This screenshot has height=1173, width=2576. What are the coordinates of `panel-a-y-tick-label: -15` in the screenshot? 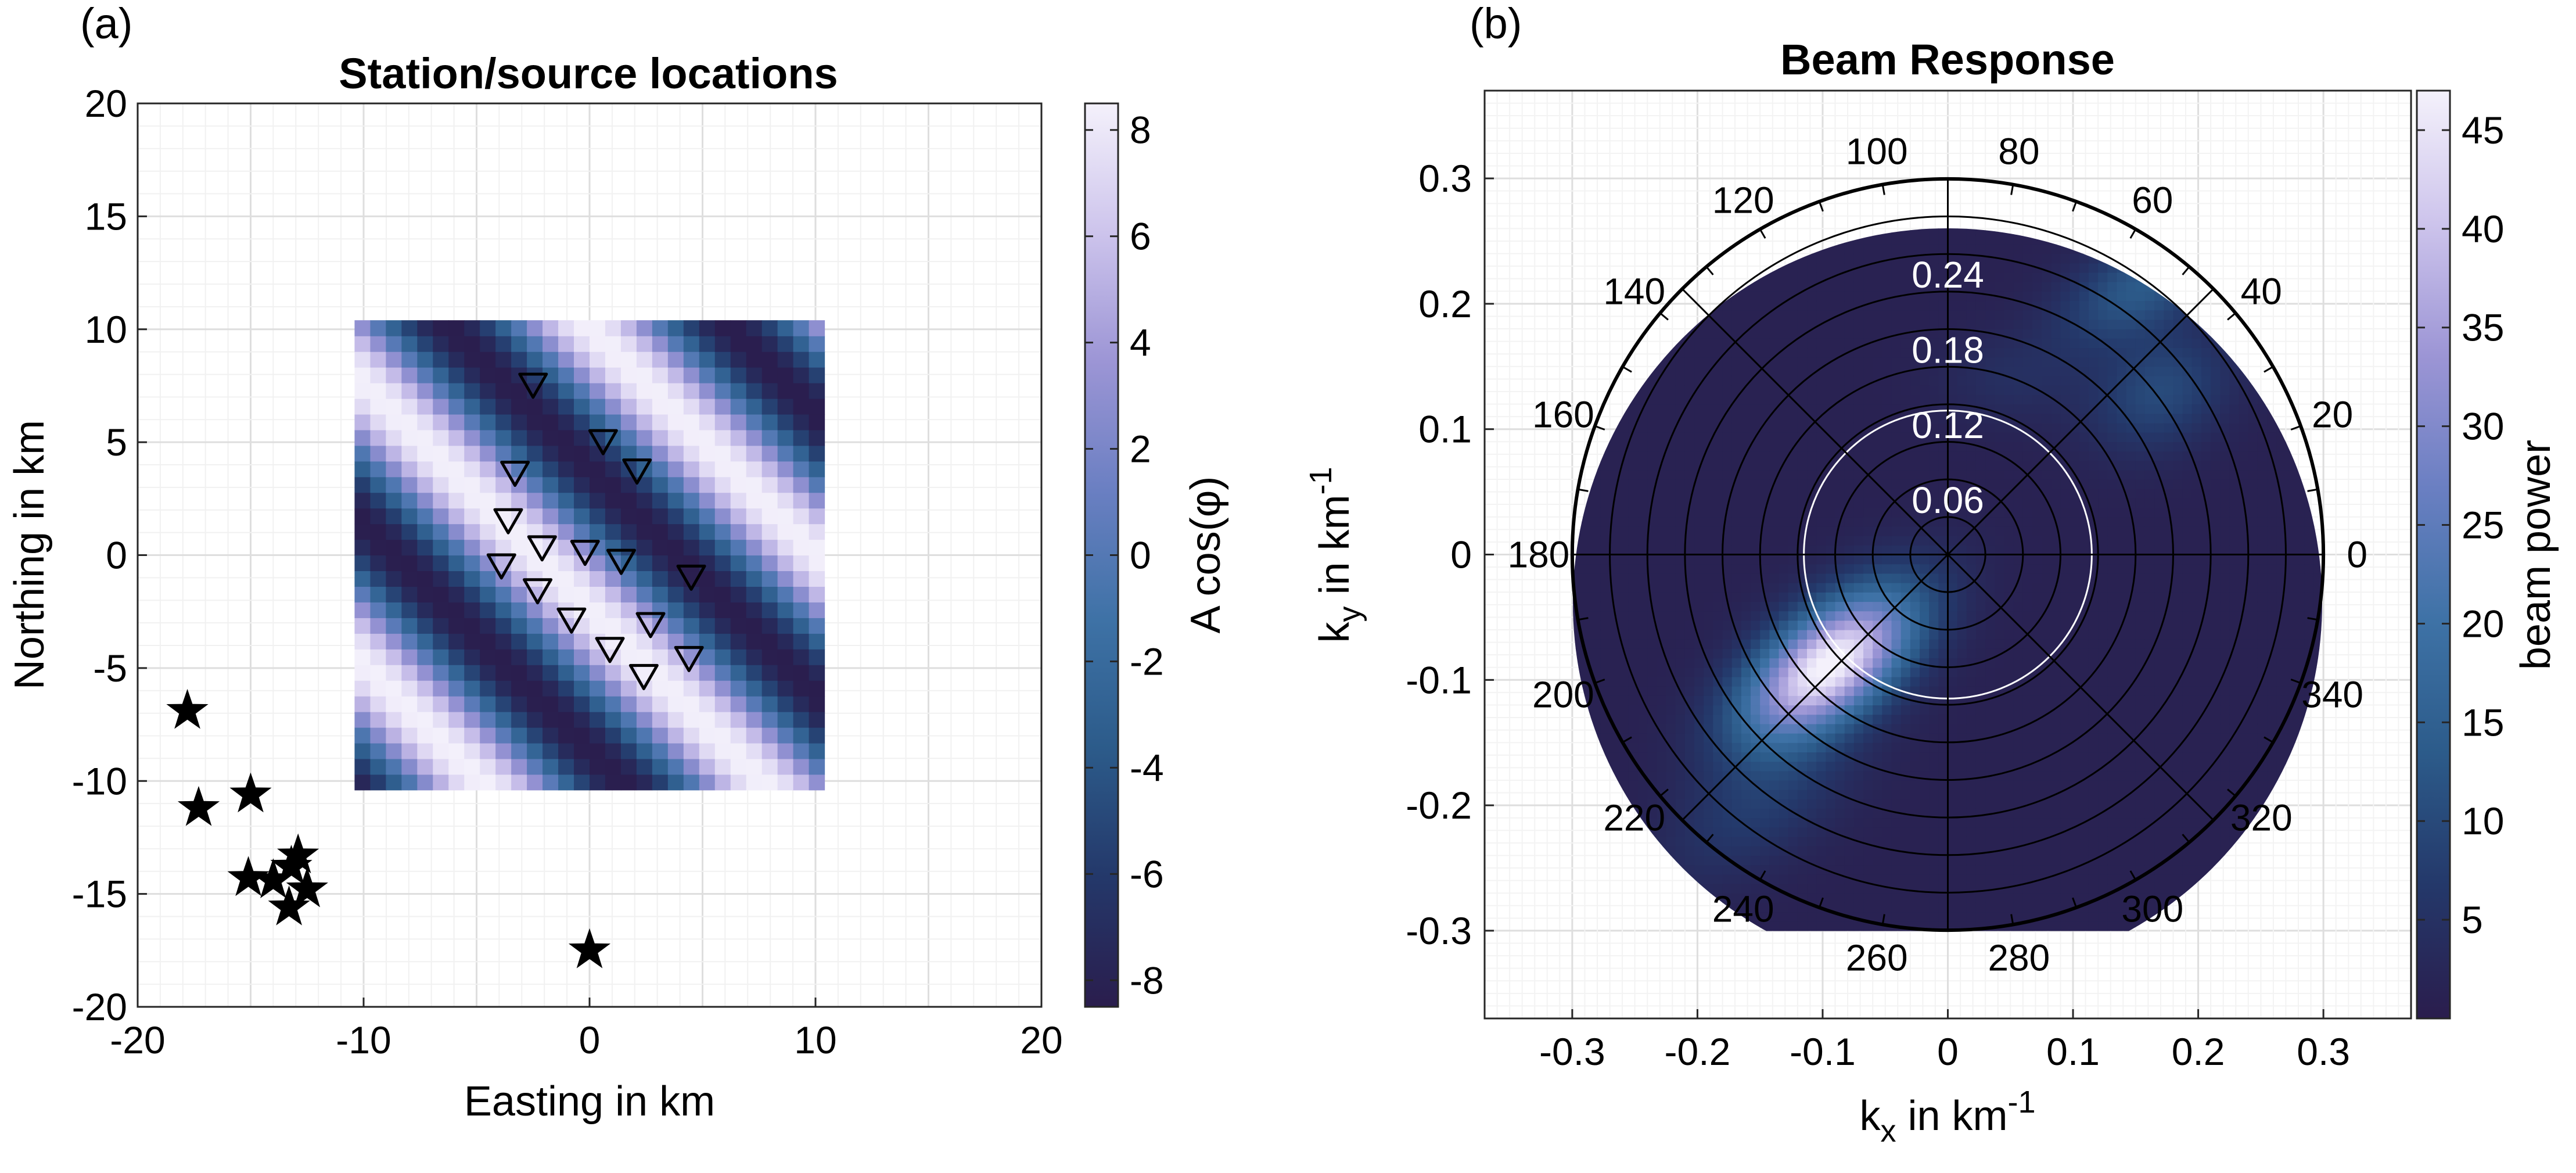 It's located at (99, 895).